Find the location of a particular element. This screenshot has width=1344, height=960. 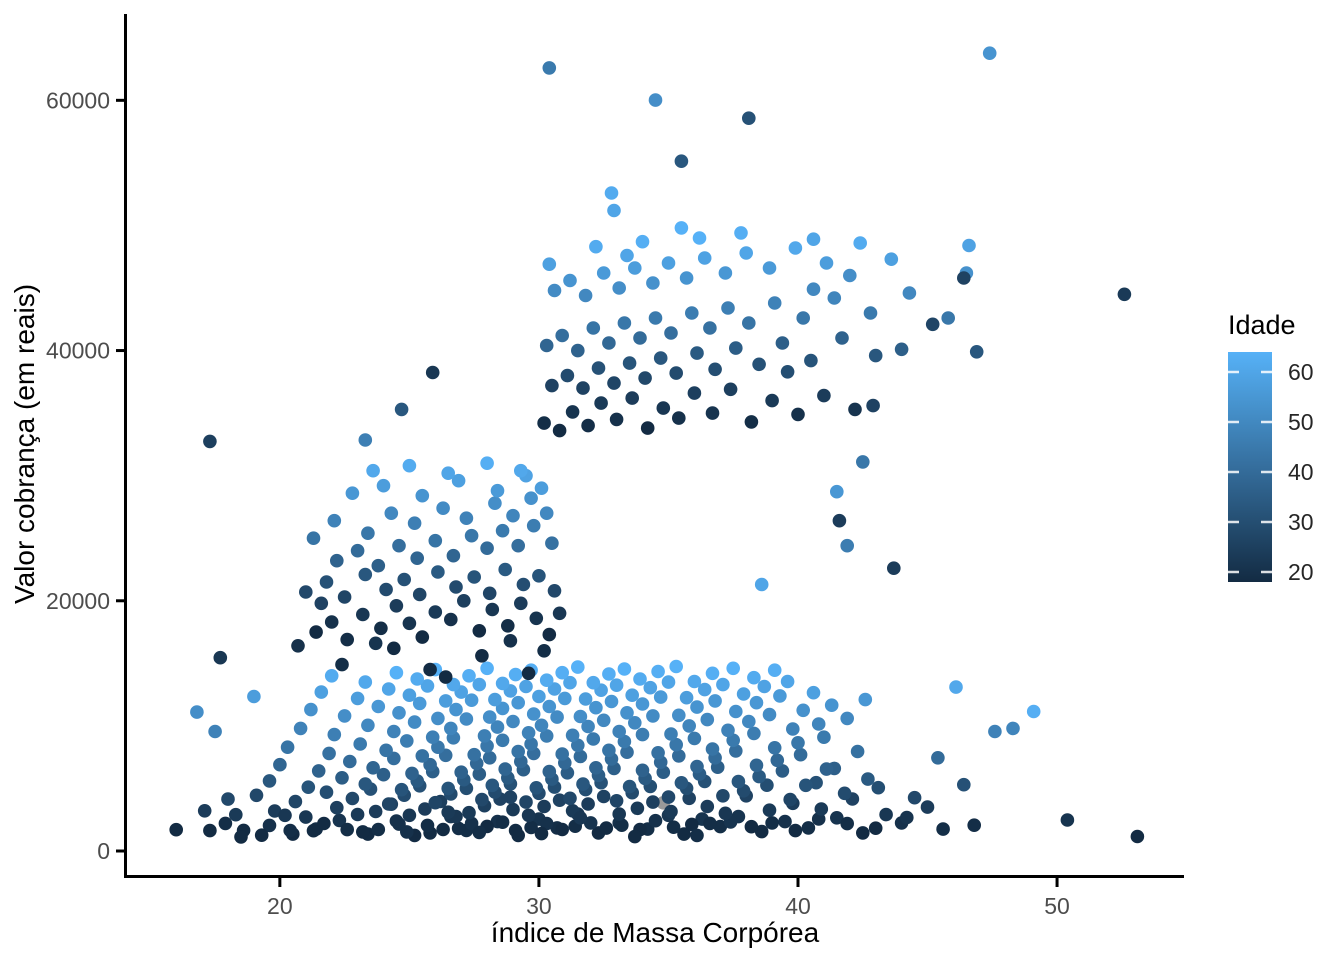

legend: Idade 20 30 40 50 60 is located at coordinates (1271, 447).